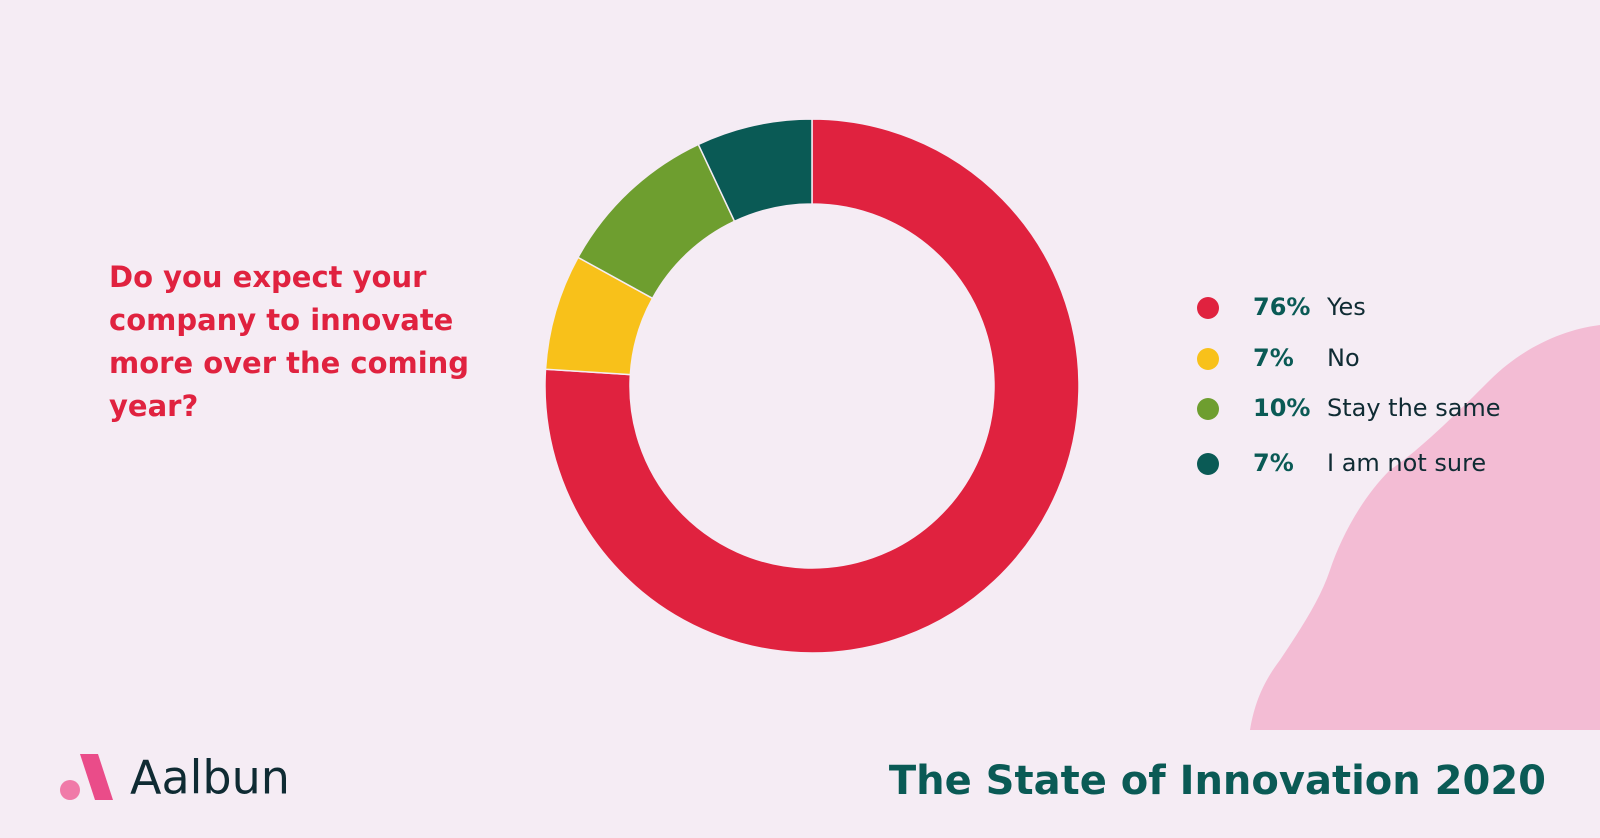 Image resolution: width=1600 pixels, height=838 pixels. I want to click on brand: Aalbun, so click(210, 778).